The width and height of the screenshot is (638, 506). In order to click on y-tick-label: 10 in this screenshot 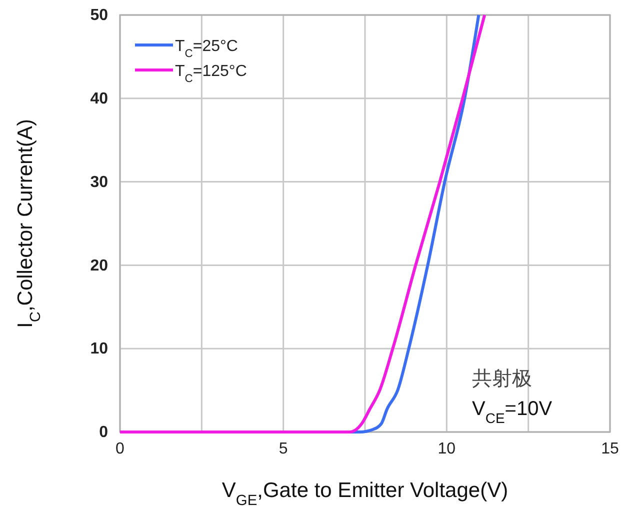, I will do `click(99, 349)`.